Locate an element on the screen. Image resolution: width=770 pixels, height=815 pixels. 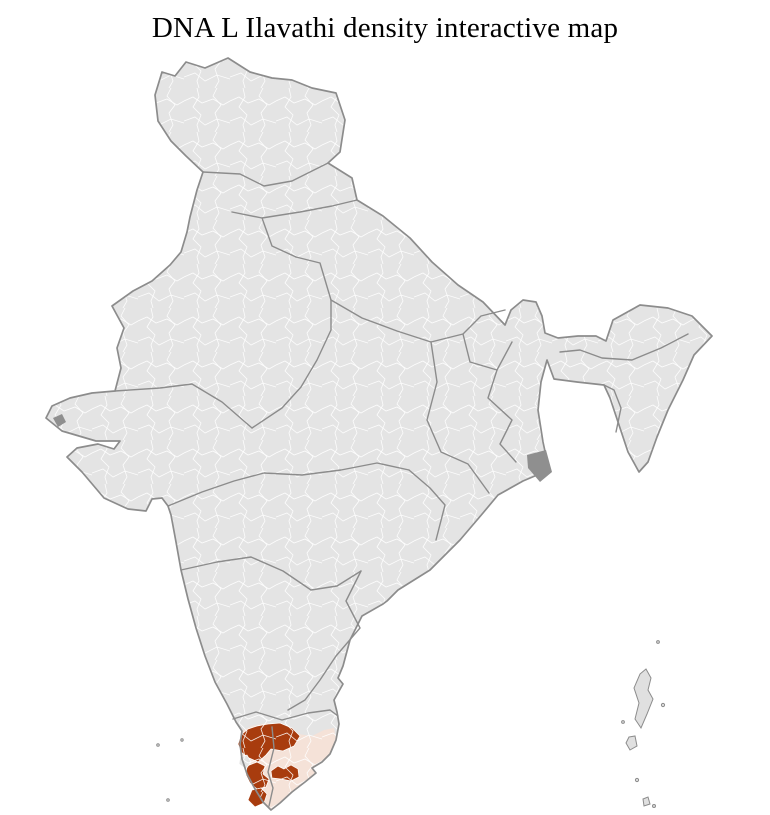
andaman-nicobar-islands is located at coordinates (643, 724).